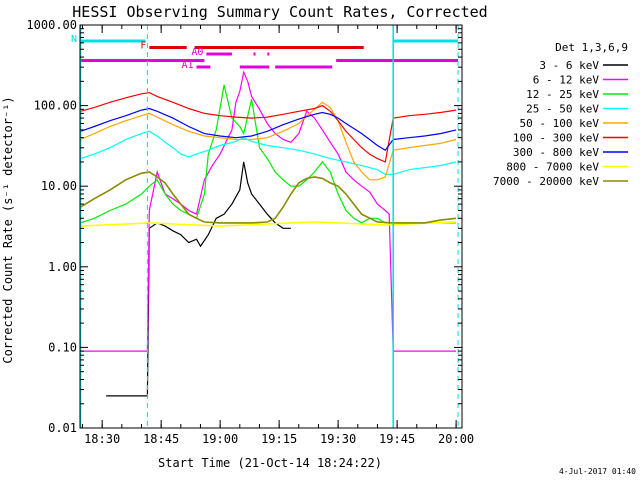 The image size is (640, 480). What do you see at coordinates (552, 167) in the screenshot?
I see `legend-label: 800 - 7000 keV` at bounding box center [552, 167].